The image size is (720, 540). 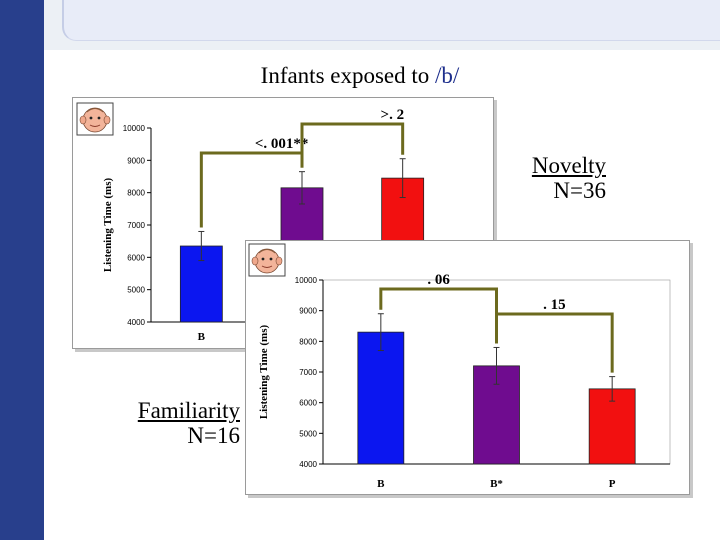 I want to click on novelty-label: Novelty N=36, so click(x=552, y=178).